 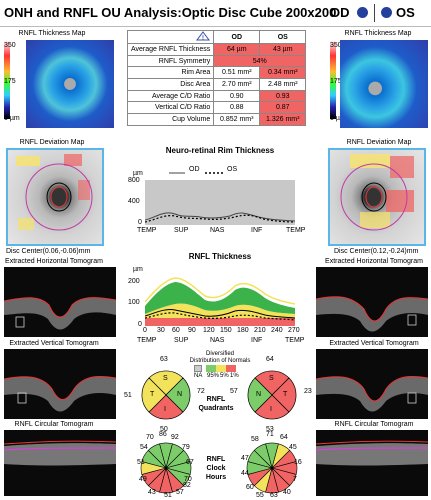 I want to click on row-os-value: 43 µm, so click(x=283, y=49).